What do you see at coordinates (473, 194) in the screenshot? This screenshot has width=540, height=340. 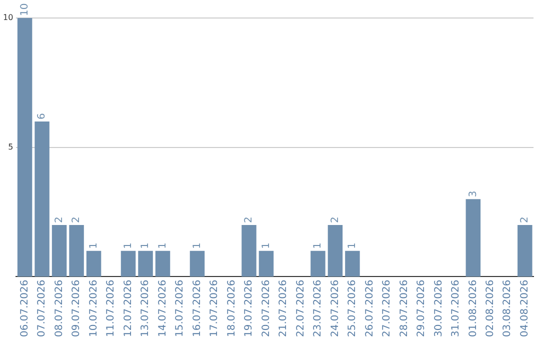 I see `data-label: 3` at bounding box center [473, 194].